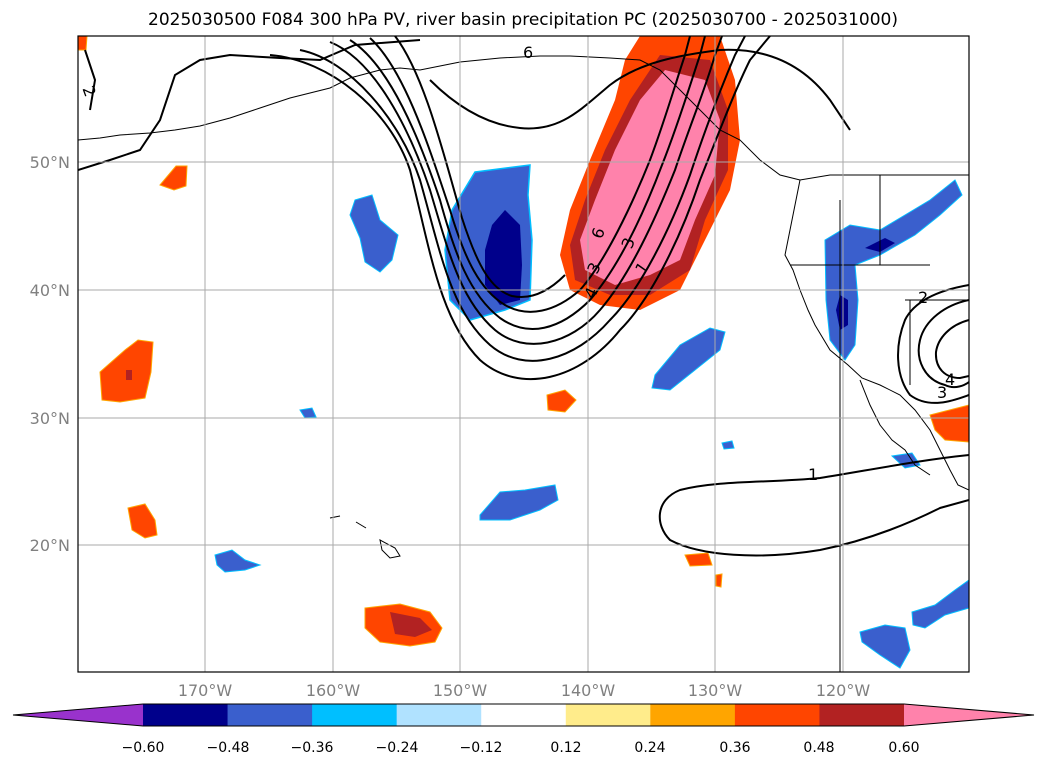 Image resolution: width=1047 pixels, height=765 pixels. Describe the element at coordinates (365, 537) in the screenshot. I see `hawaii` at that location.